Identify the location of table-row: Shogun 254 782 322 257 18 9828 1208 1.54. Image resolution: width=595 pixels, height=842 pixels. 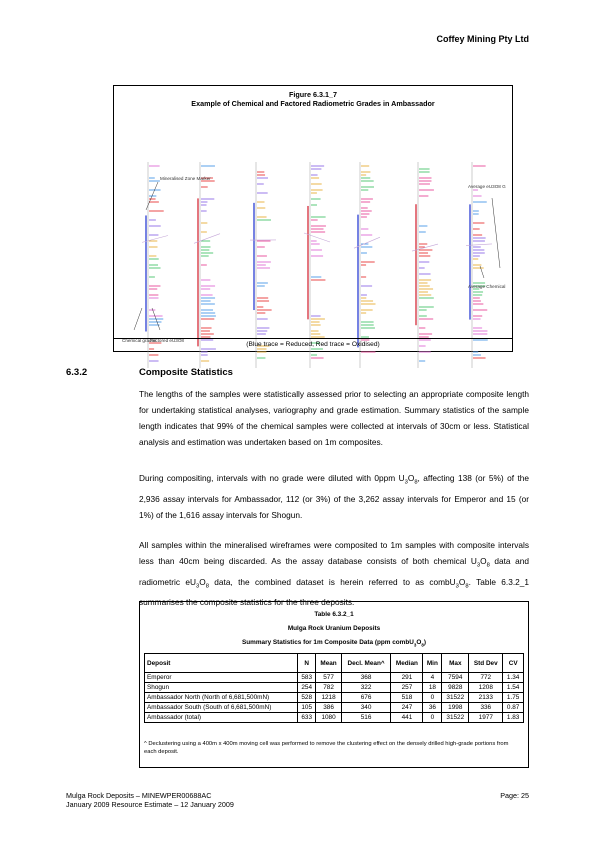
(334, 687).